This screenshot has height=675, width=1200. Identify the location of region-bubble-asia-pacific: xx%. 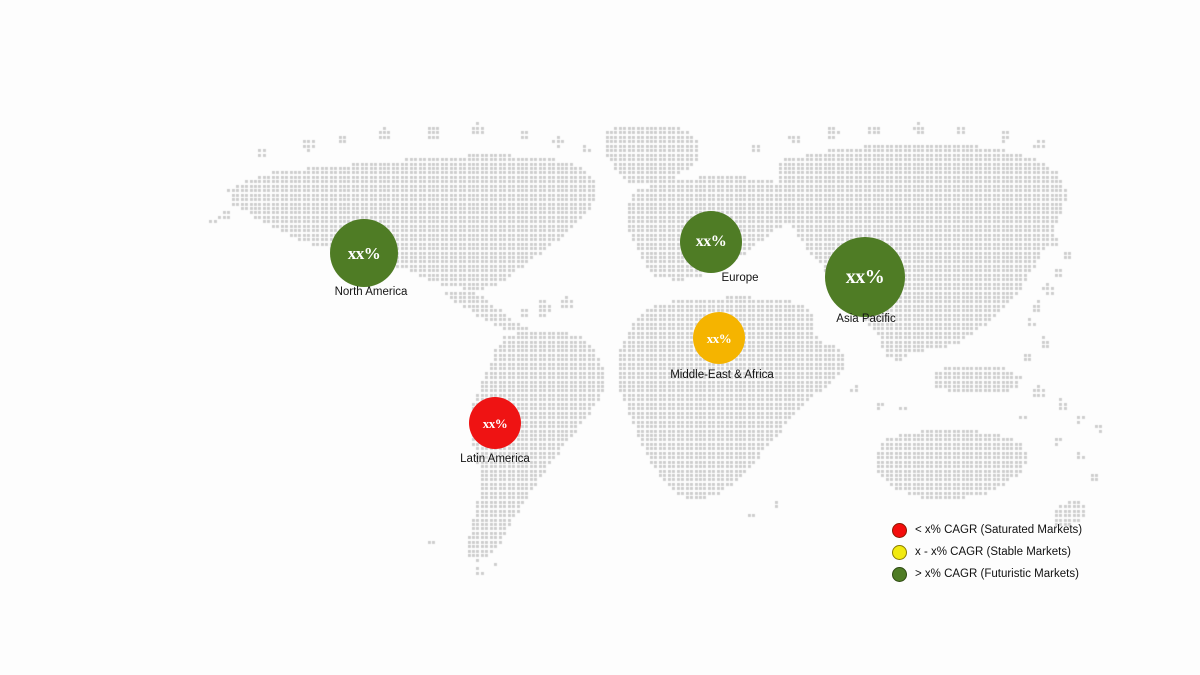
(865, 277).